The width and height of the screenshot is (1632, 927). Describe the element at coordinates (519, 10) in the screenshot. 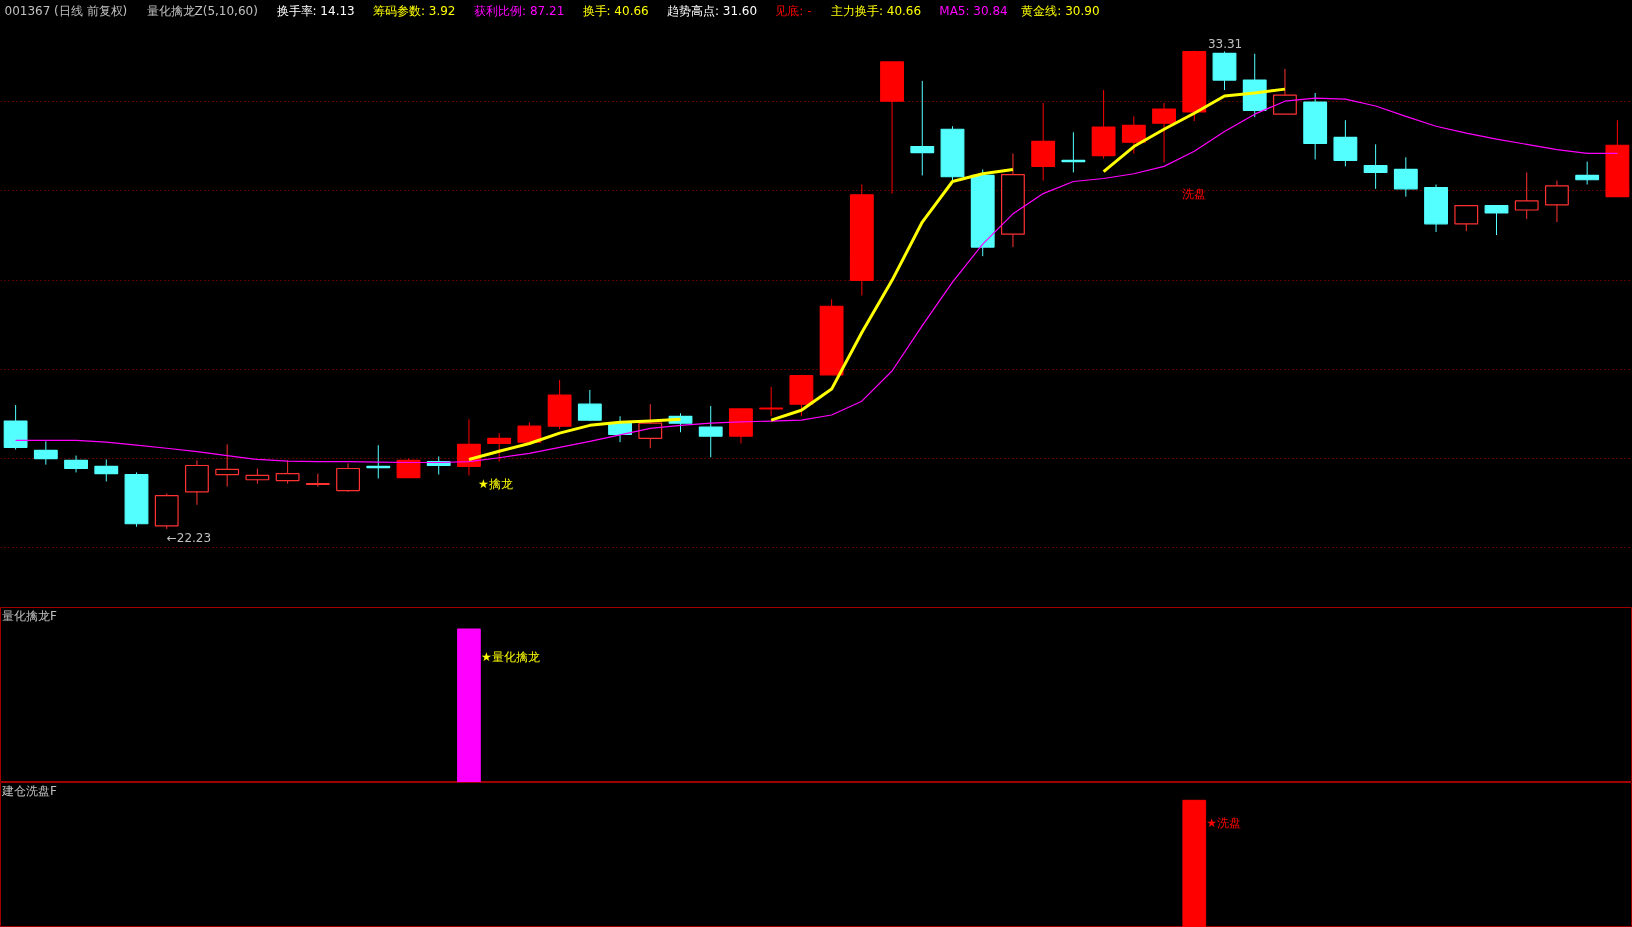

I see `text: 获利比例: 87.21` at that location.